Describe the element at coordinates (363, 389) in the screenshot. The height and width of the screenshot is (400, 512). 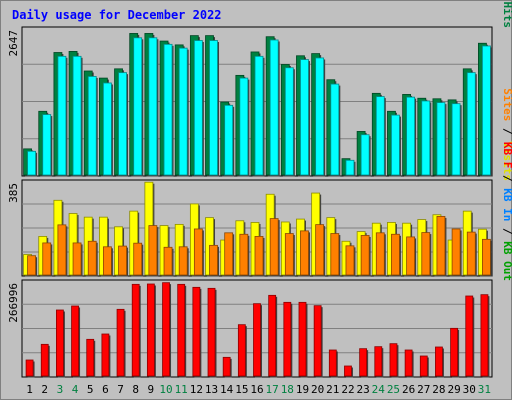
I see `x-tick-label: 23` at that location.